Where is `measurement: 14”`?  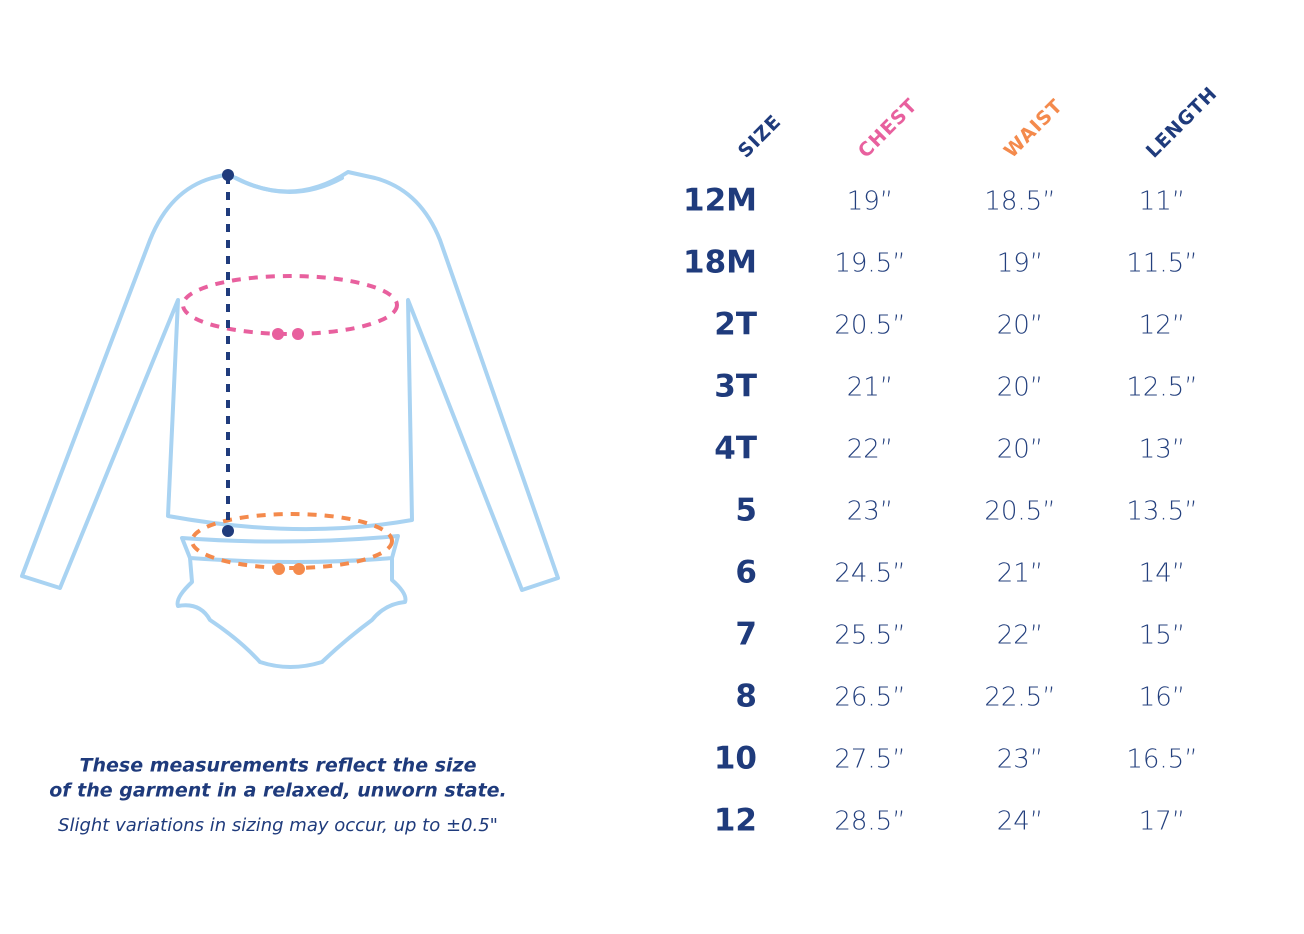
measurement: 14” is located at coordinates (1162, 574).